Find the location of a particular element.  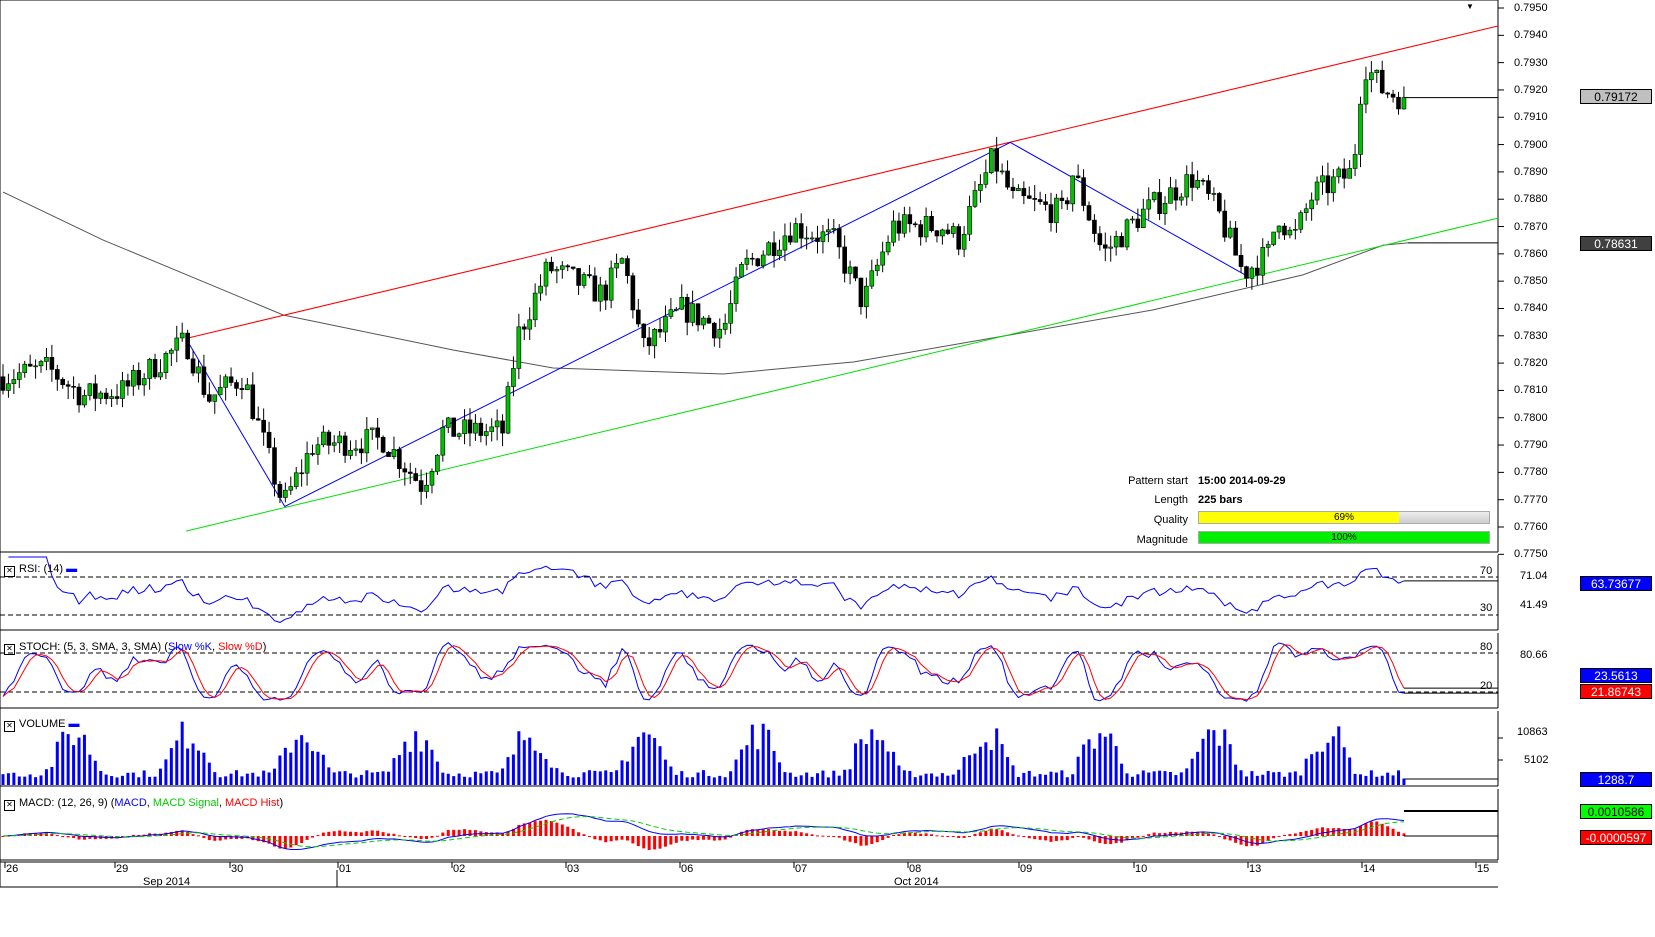

price-tick-label: 0.7950 is located at coordinates (1531, 8).